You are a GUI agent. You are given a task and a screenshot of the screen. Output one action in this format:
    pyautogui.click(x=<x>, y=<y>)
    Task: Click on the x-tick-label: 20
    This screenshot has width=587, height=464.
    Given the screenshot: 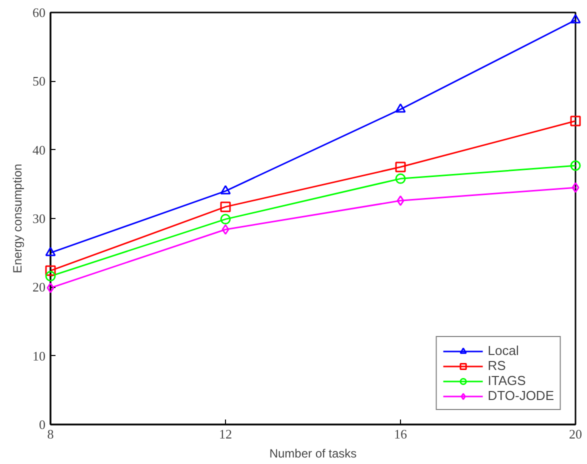 What is the action you would take?
    pyautogui.click(x=575, y=434)
    